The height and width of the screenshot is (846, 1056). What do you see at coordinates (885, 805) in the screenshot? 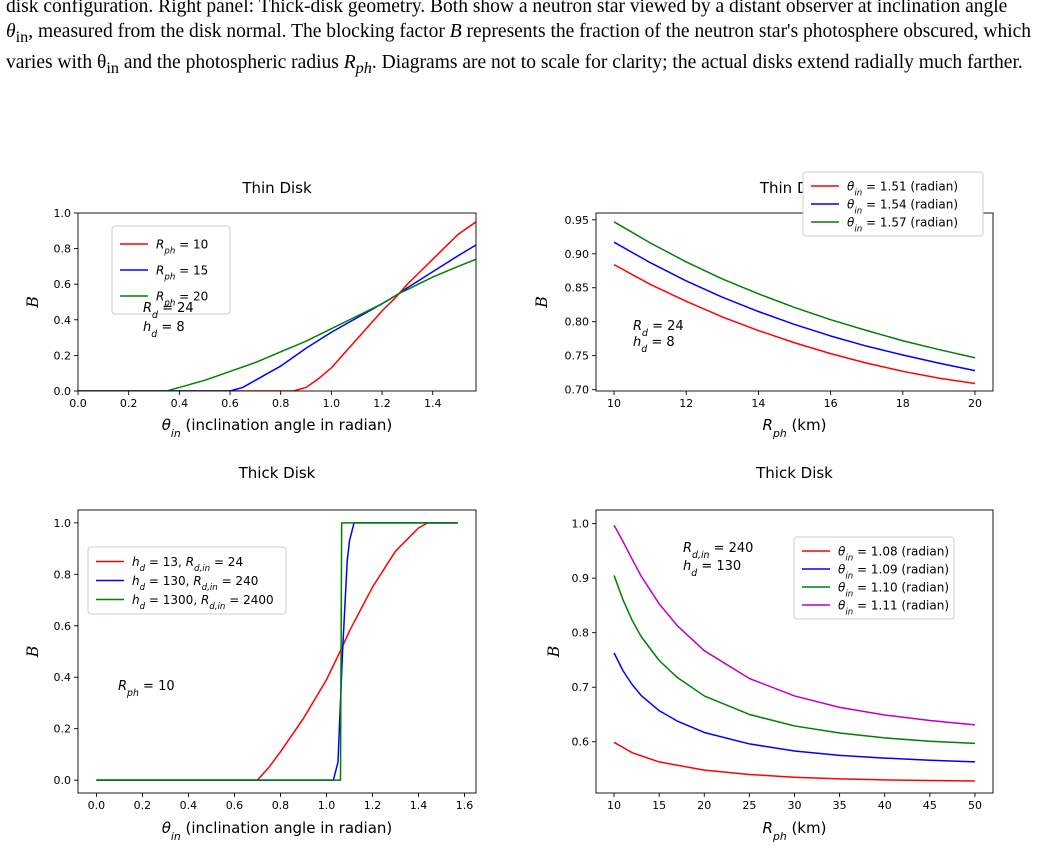
I see `x-tick-label: 40` at bounding box center [885, 805].